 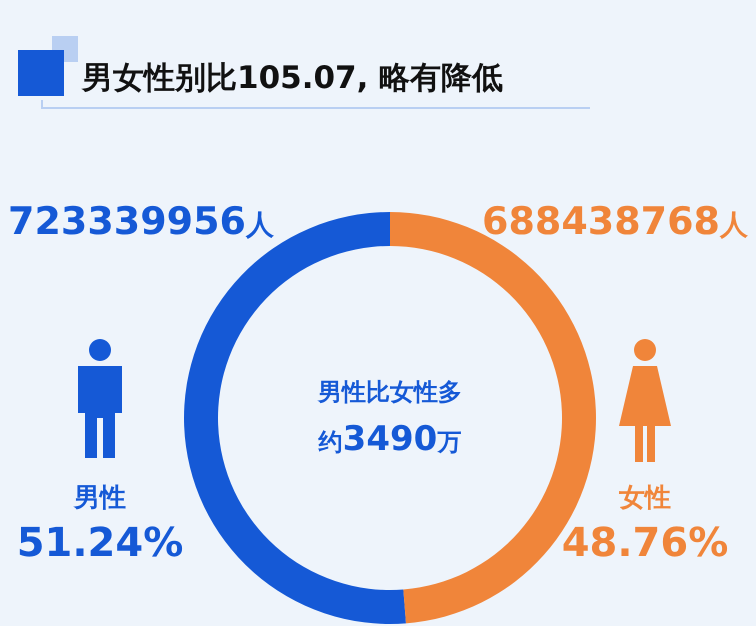 What do you see at coordinates (99, 498) in the screenshot?
I see `slice-label: 男性` at bounding box center [99, 498].